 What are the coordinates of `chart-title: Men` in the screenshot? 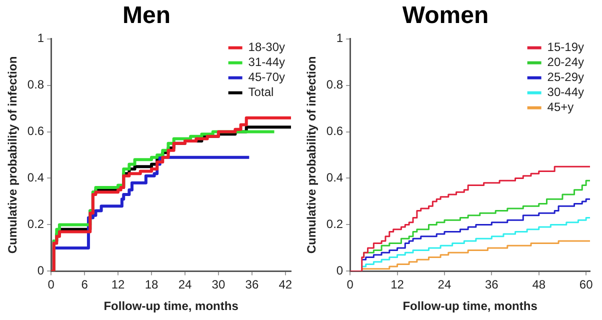 It's located at (146, 16).